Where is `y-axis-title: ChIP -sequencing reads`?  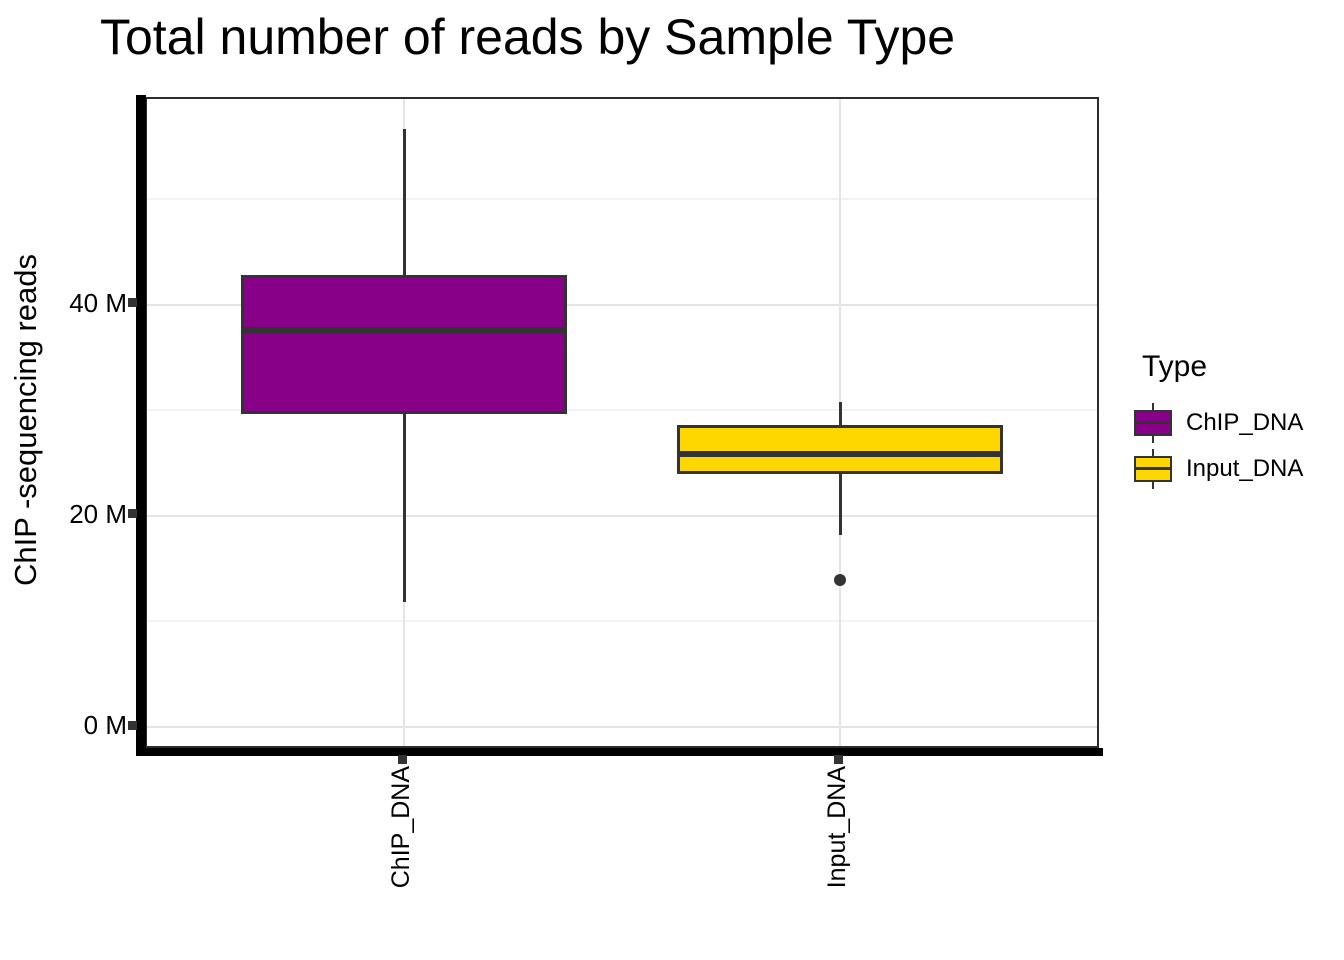
y-axis-title: ChIP -sequencing reads is located at coordinates (25, 420).